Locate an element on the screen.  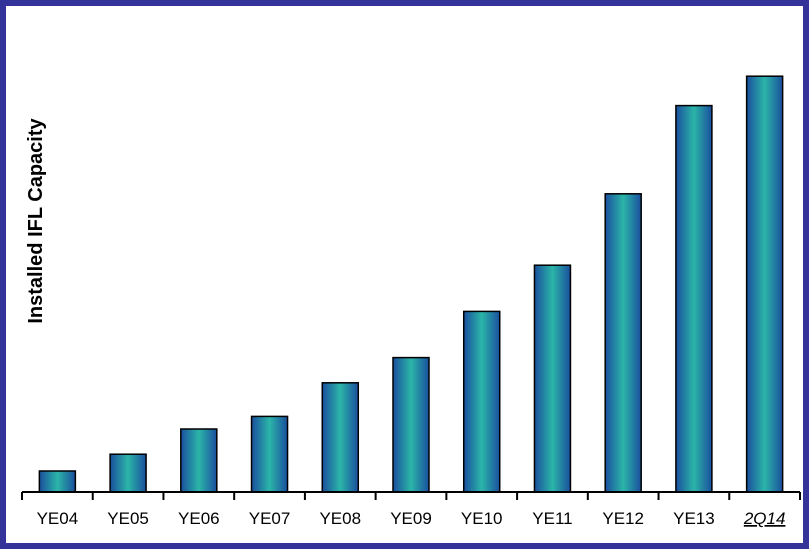
x-tick-label-ye09: YE09 is located at coordinates (411, 518).